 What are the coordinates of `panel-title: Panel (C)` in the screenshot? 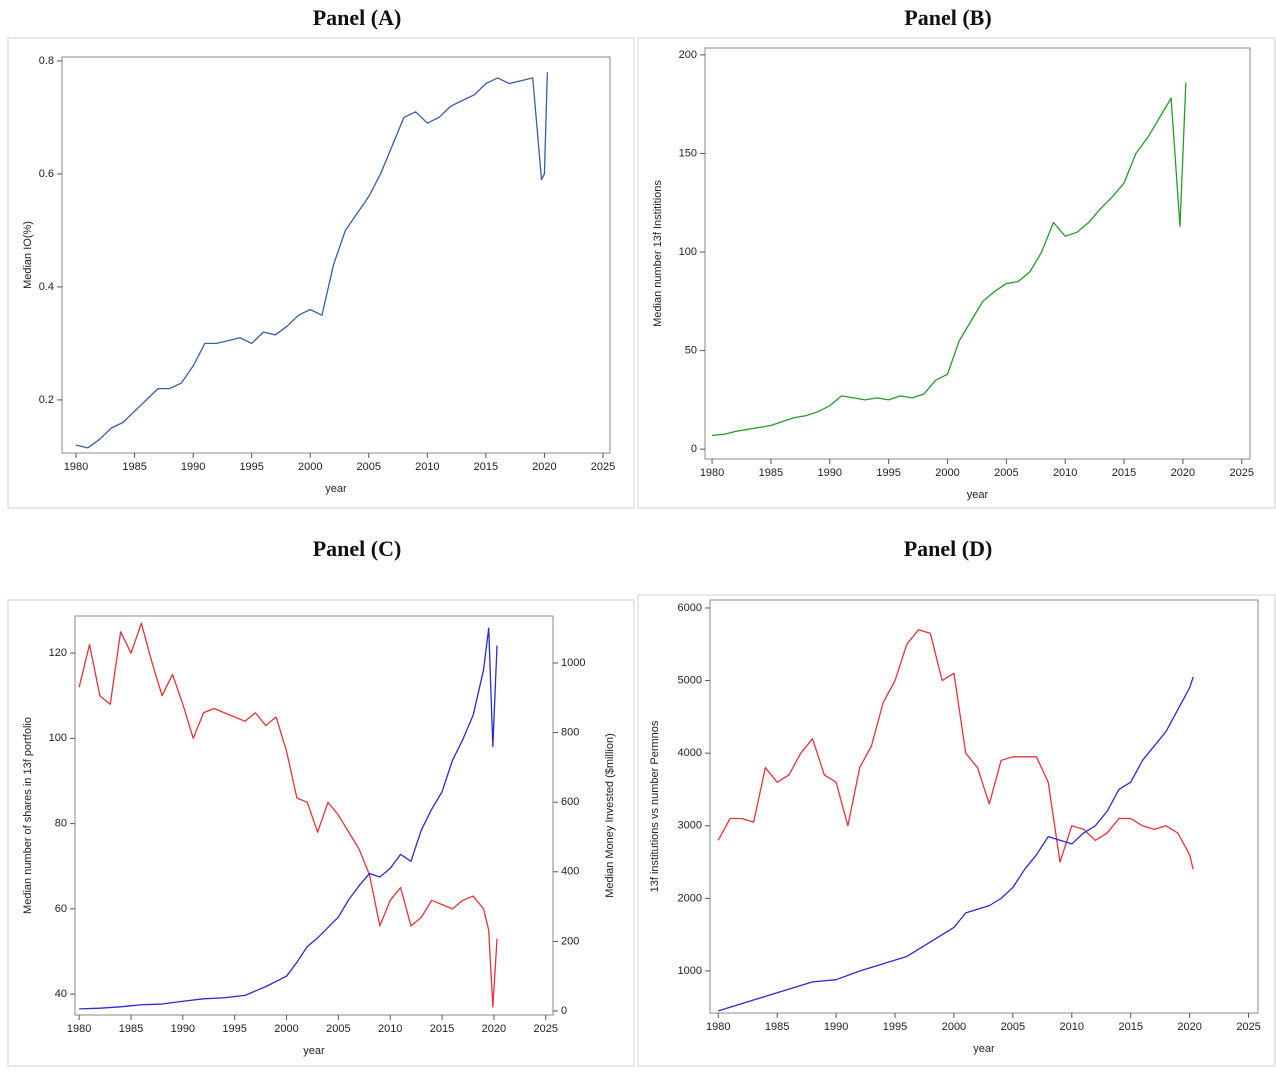 It's located at (357, 548).